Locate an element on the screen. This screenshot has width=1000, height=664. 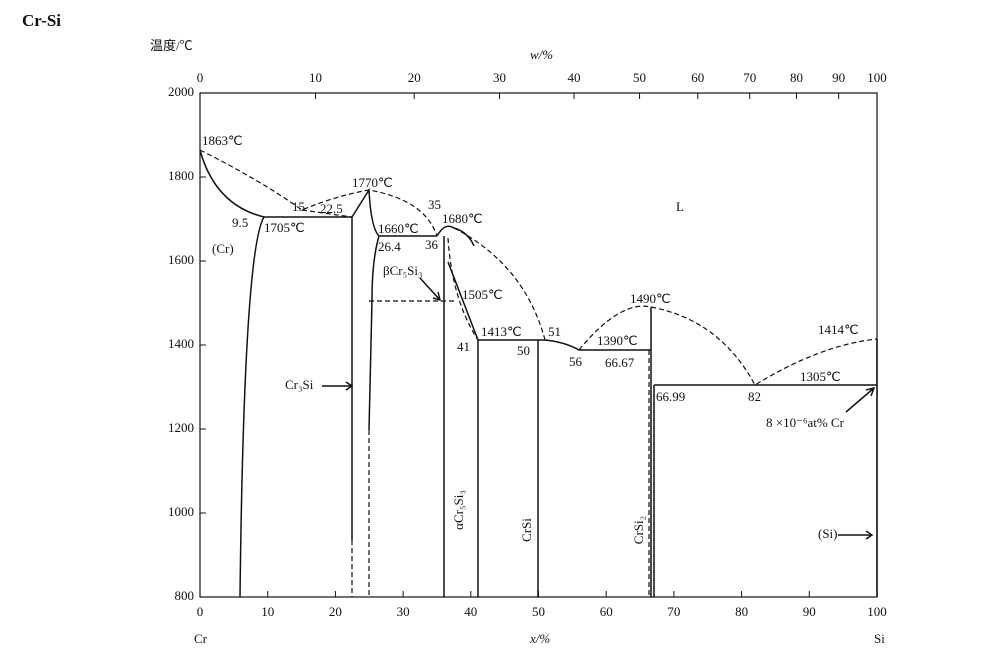
annotation: 35 is located at coordinates (434, 204).